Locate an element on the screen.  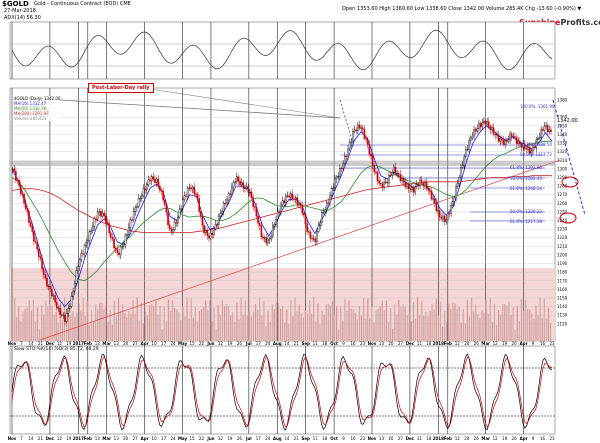
x-tick-label: 12 is located at coordinates (221, 343).